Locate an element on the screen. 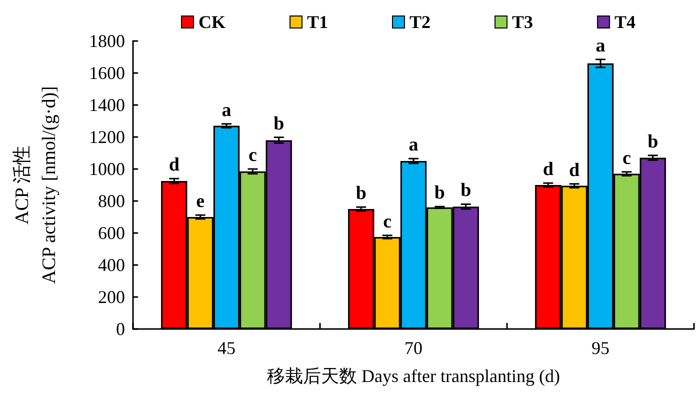  x-tick-label: 45 is located at coordinates (227, 348).